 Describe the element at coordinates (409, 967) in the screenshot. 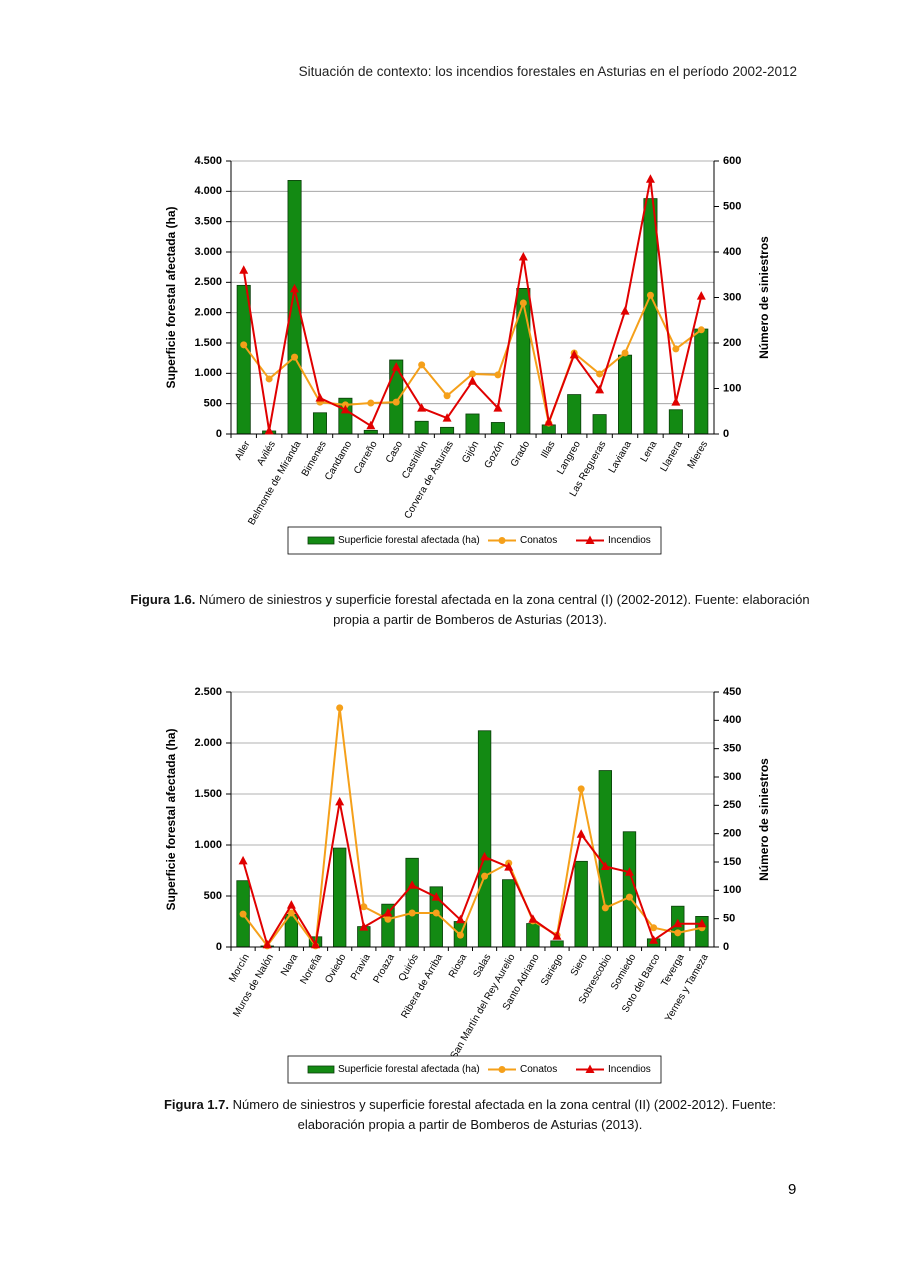

I see `x-tick-label: Quirós` at that location.